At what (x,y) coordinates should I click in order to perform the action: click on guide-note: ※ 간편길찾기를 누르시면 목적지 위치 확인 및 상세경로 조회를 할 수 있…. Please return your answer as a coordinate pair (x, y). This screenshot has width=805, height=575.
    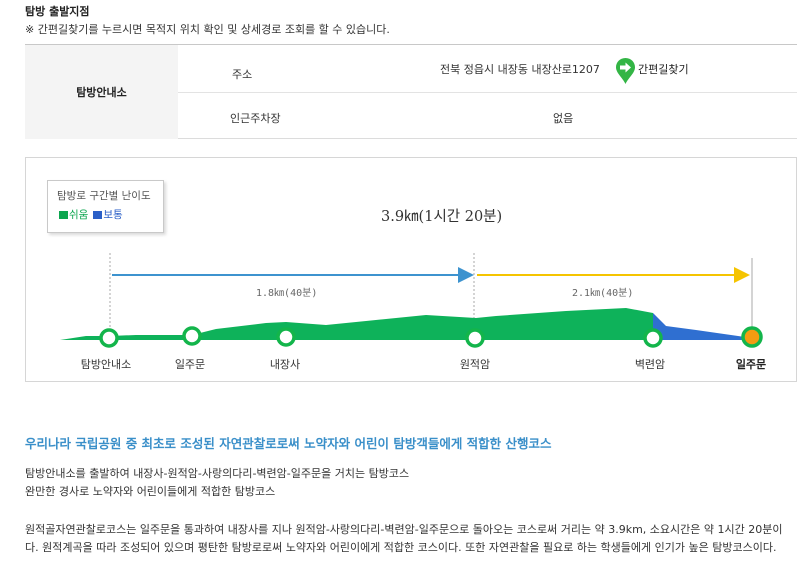
    Looking at the image, I should click on (207, 29).